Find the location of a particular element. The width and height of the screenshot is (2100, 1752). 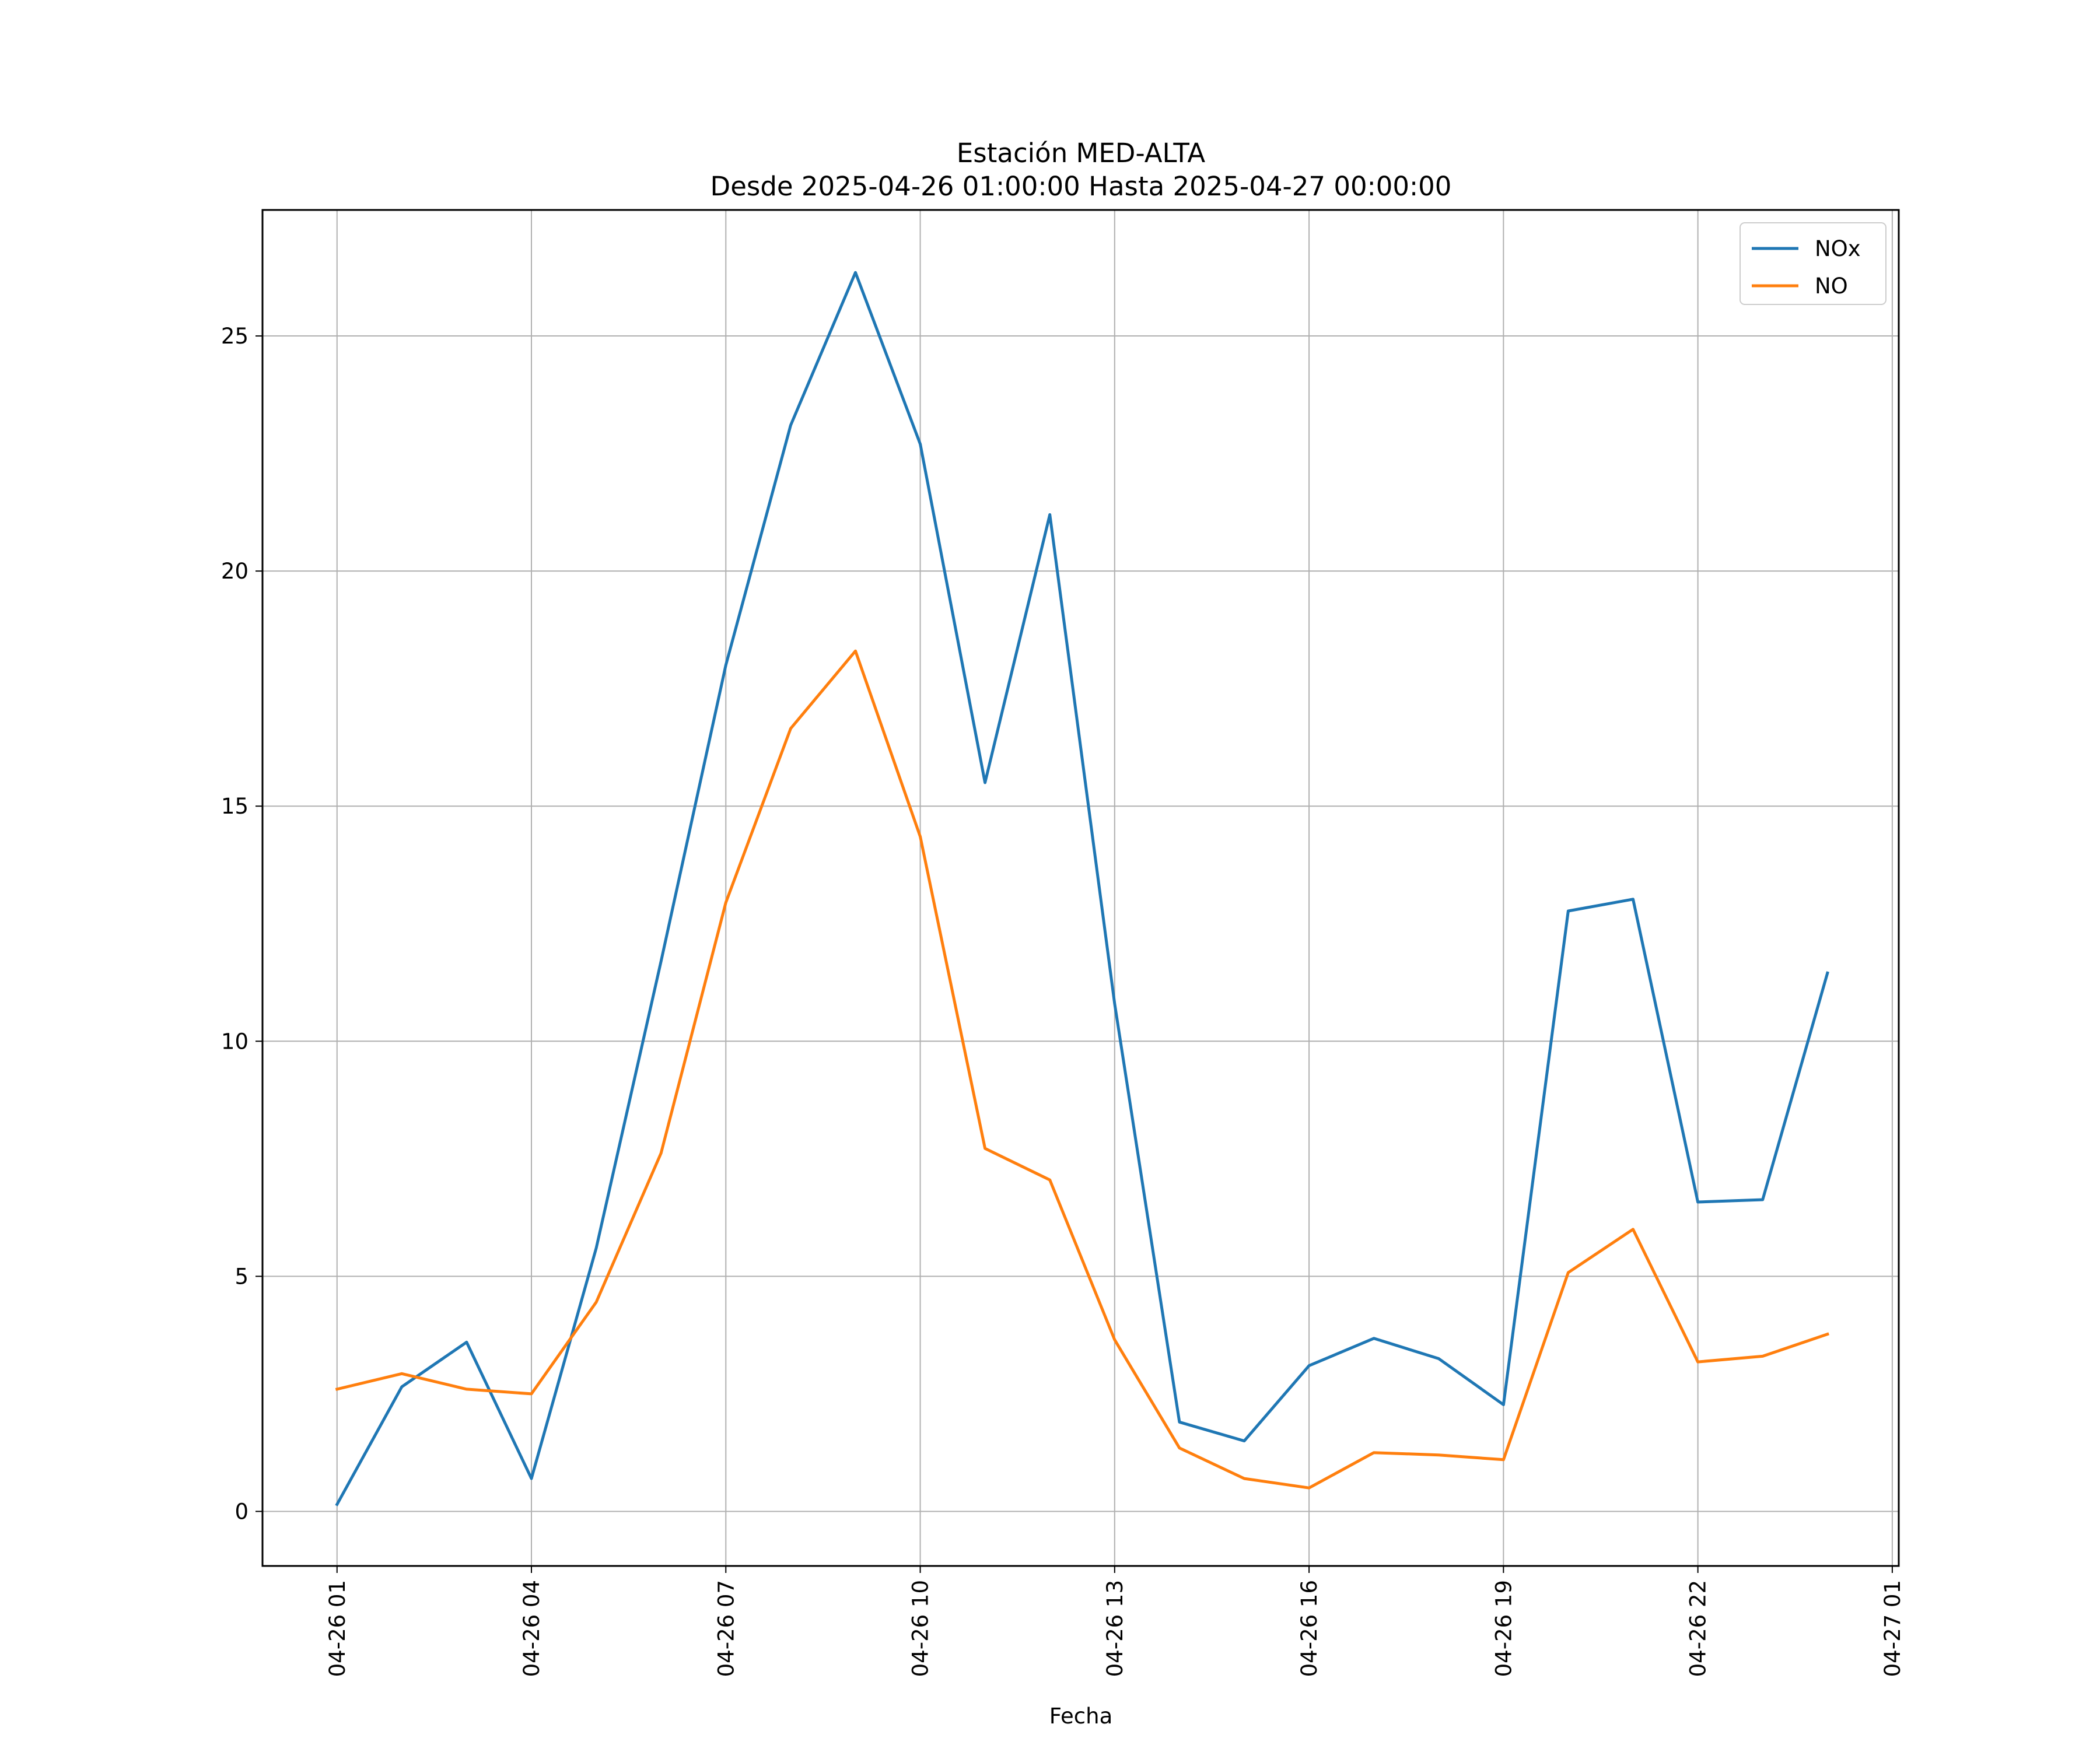

x-tick-label: 04-26 07 is located at coordinates (725, 1628).